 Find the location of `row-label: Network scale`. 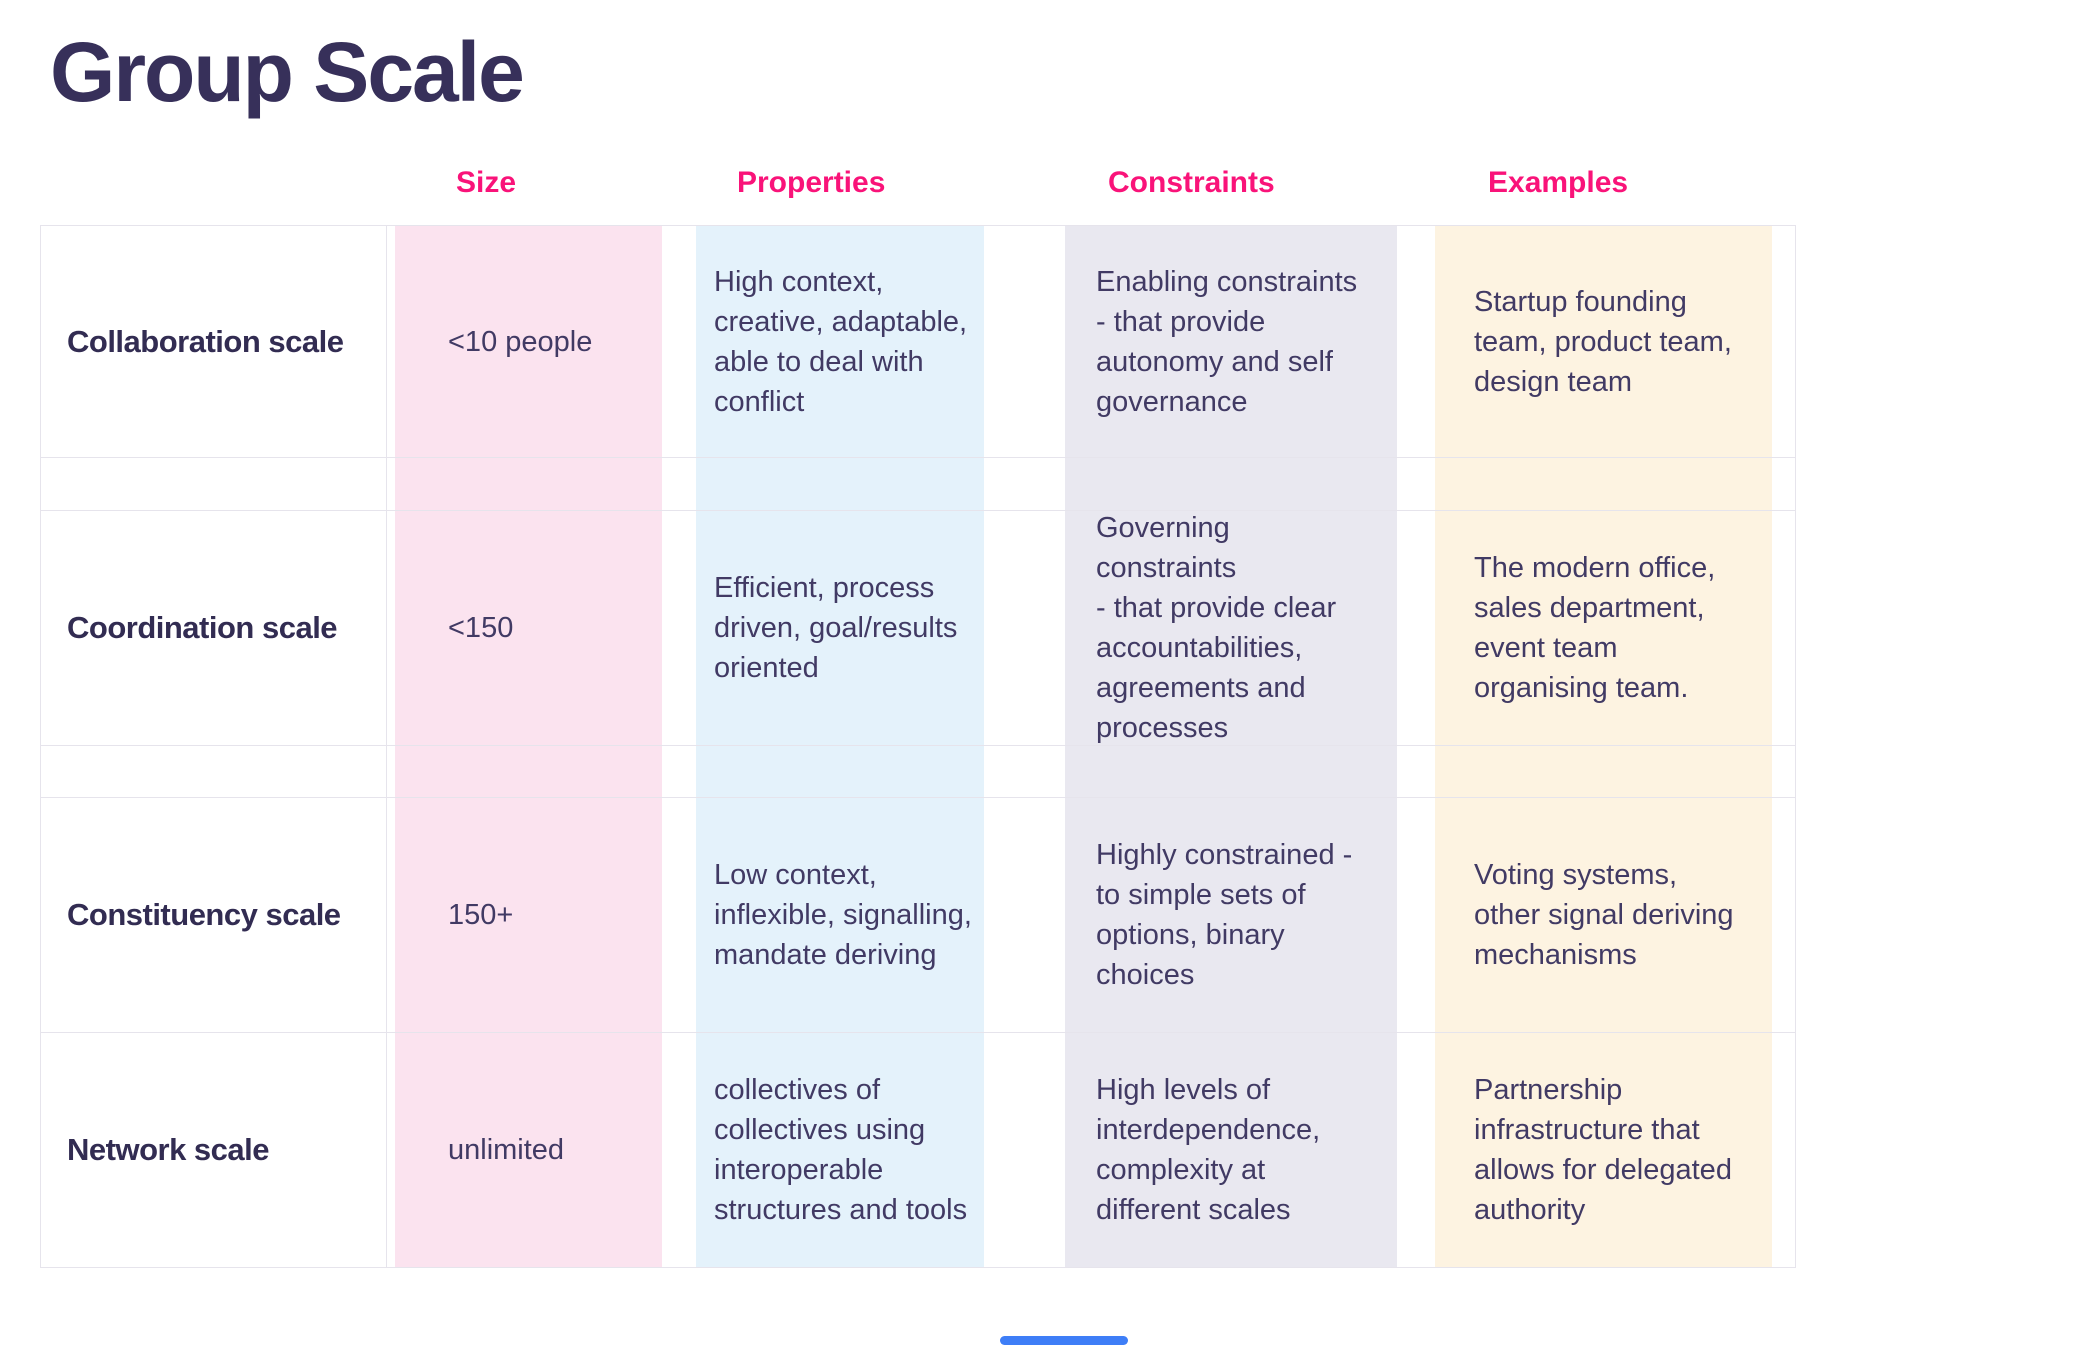

row-label: Network scale is located at coordinates (214, 1150).